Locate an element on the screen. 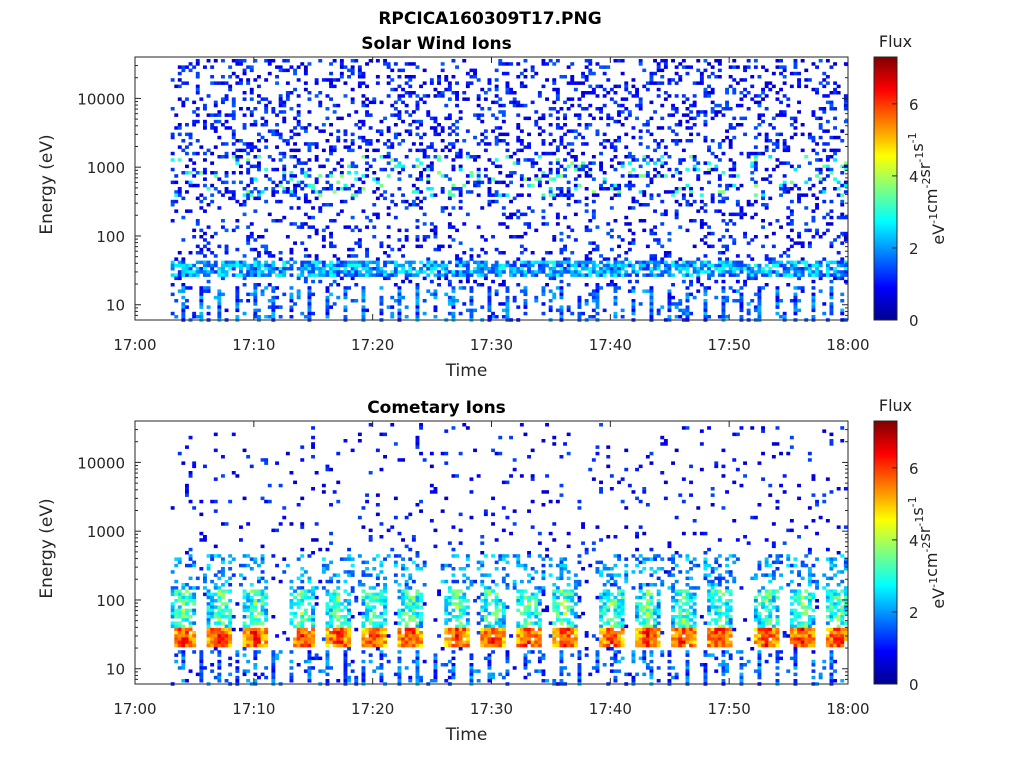  panel-title: Solar Wind Ions is located at coordinates (436, 44).